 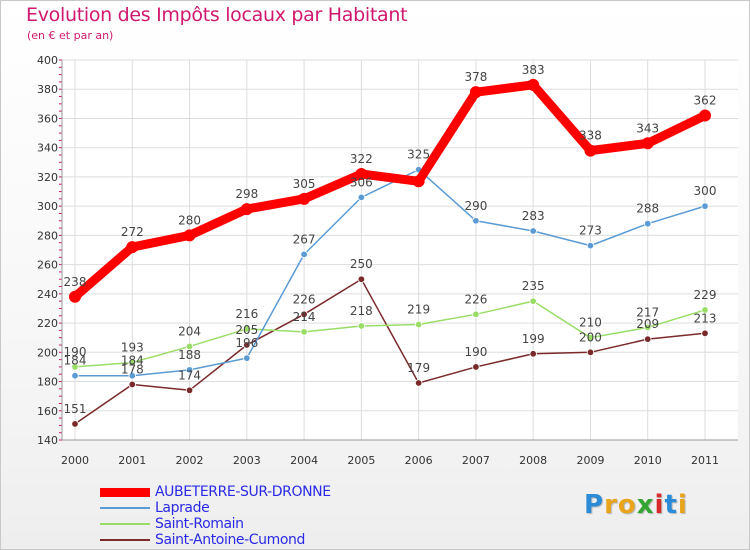 What do you see at coordinates (533, 286) in the screenshot?
I see `data-label: 235` at bounding box center [533, 286].